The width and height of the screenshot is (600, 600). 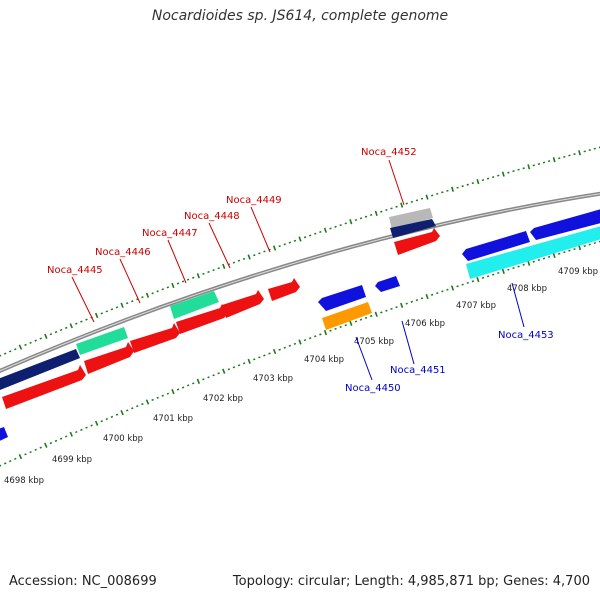 I want to click on gene-label-noca-4445: Noca_4445, so click(x=75, y=270).